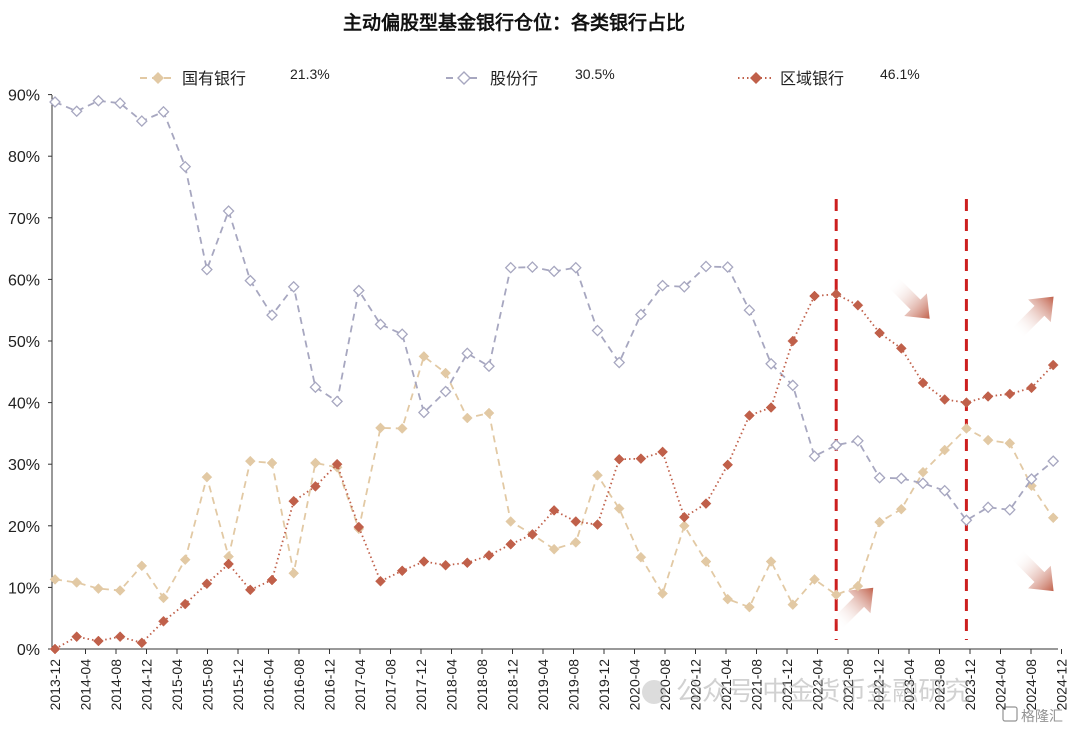 This screenshot has height=735, width=1080. Describe the element at coordinates (269, 685) in the screenshot. I see `x-tick-label: 2016-04` at that location.